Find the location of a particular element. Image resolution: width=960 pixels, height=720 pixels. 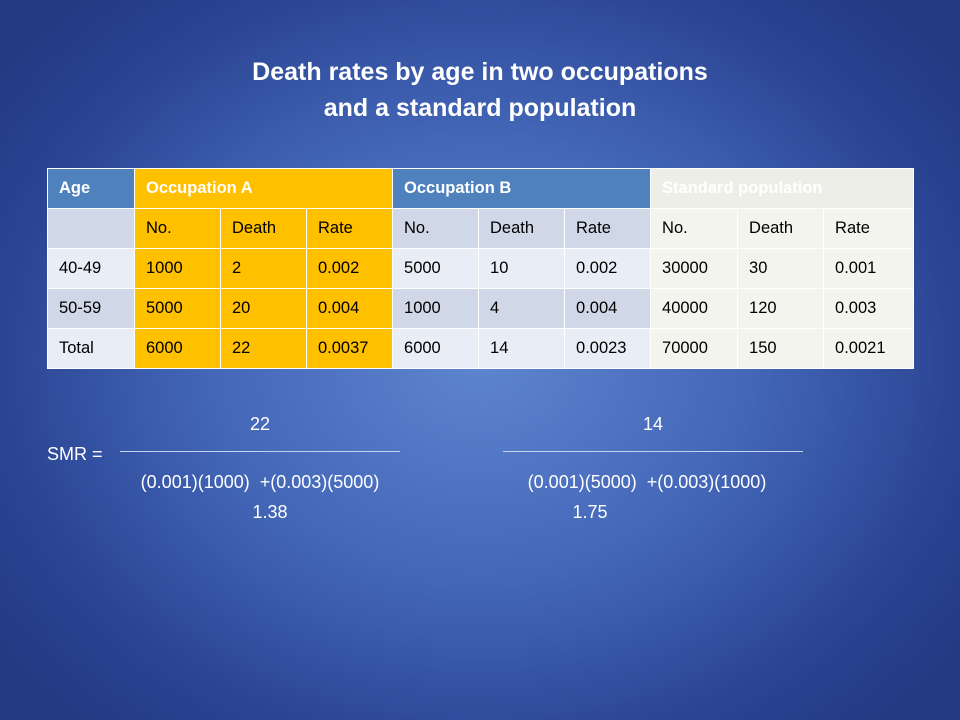

table-cell: 0.001 is located at coordinates (869, 268).